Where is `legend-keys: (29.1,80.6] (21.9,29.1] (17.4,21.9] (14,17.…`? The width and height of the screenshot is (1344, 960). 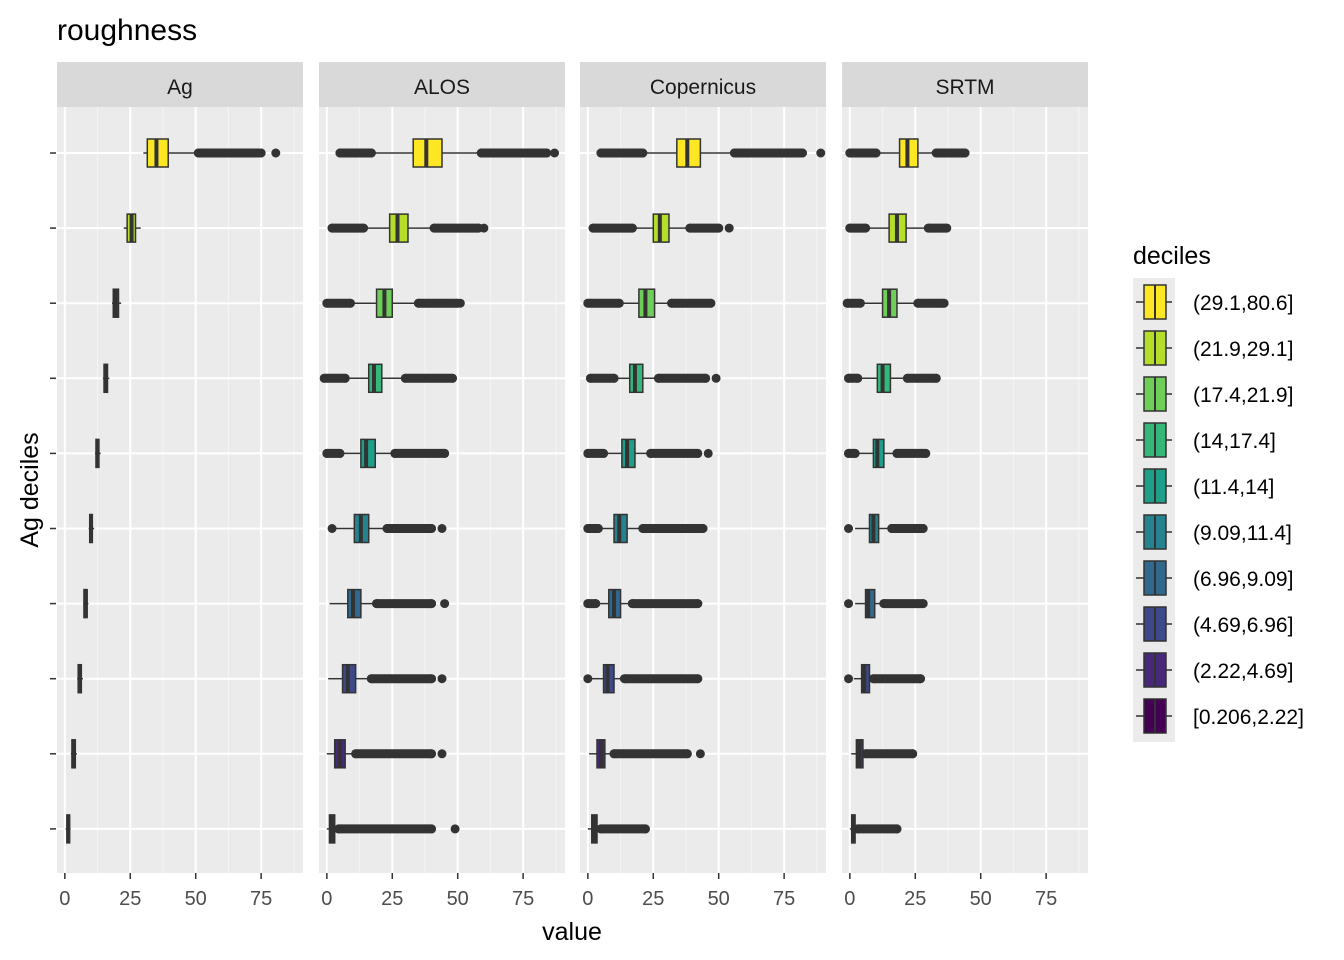
legend-keys: (29.1,80.6] (21.9,29.1] (17.4,21.9] (14,17.… is located at coordinates (1220, 509).